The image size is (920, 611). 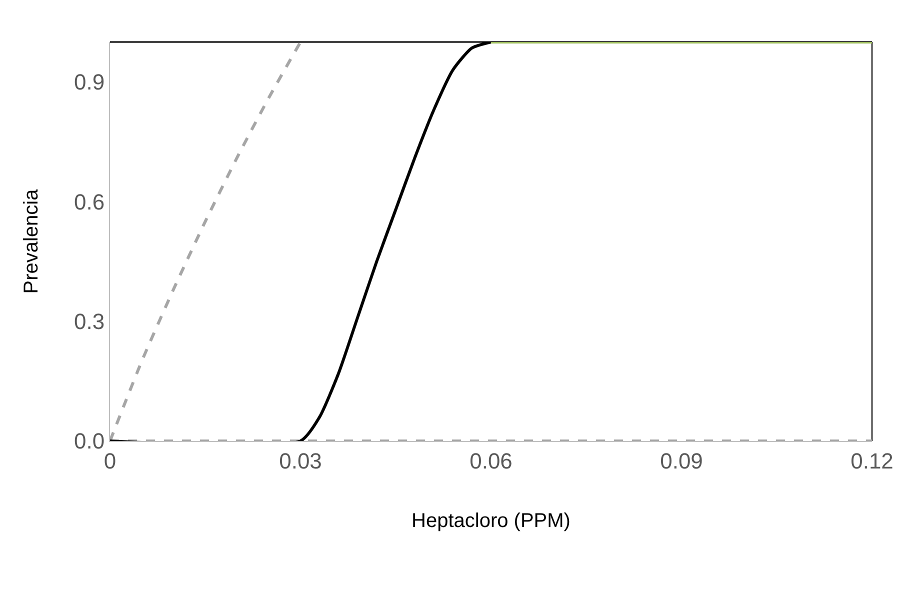 I want to click on x-tick-label: 0.03, so click(x=300, y=461).